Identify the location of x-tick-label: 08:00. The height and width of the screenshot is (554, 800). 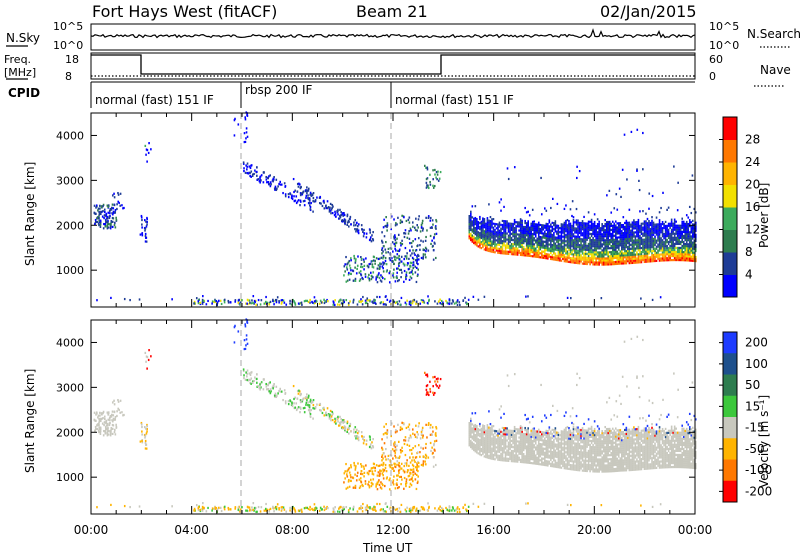
(292, 530).